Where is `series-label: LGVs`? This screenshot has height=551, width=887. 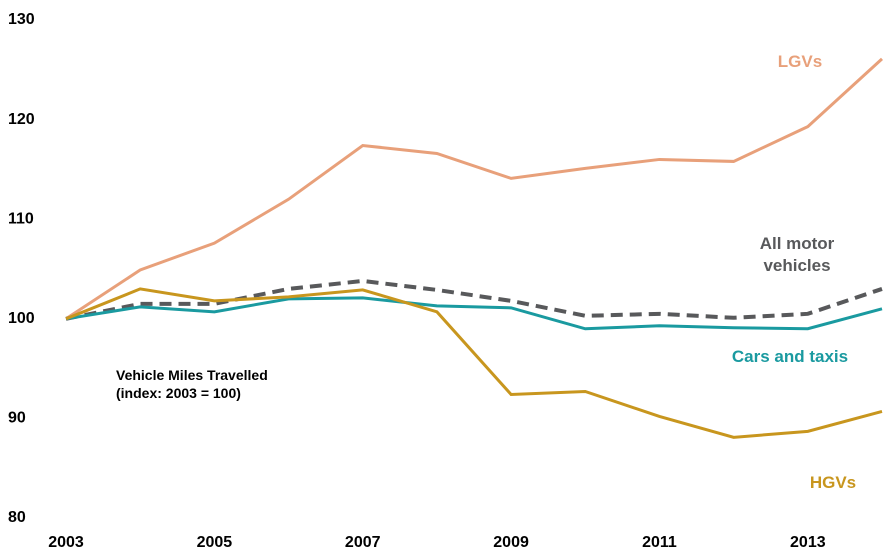
series-label: LGVs is located at coordinates (800, 61).